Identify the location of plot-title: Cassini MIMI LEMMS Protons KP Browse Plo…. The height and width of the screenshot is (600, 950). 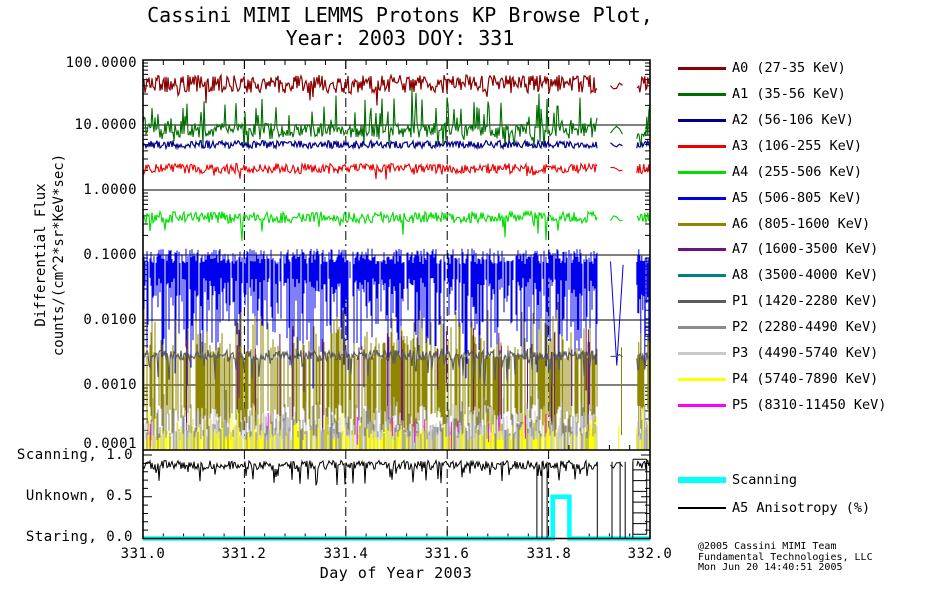
(400, 27).